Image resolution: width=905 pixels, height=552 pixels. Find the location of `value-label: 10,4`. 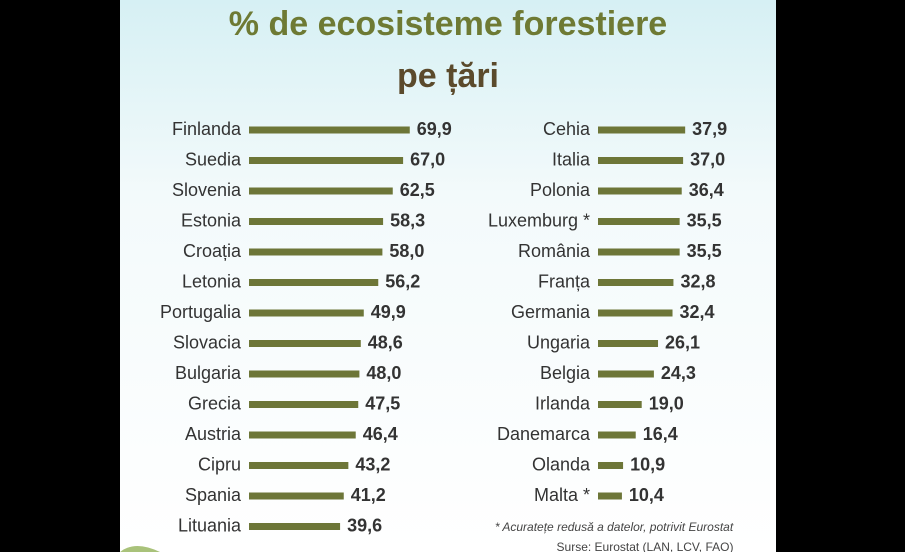

value-label: 10,4 is located at coordinates (646, 495).